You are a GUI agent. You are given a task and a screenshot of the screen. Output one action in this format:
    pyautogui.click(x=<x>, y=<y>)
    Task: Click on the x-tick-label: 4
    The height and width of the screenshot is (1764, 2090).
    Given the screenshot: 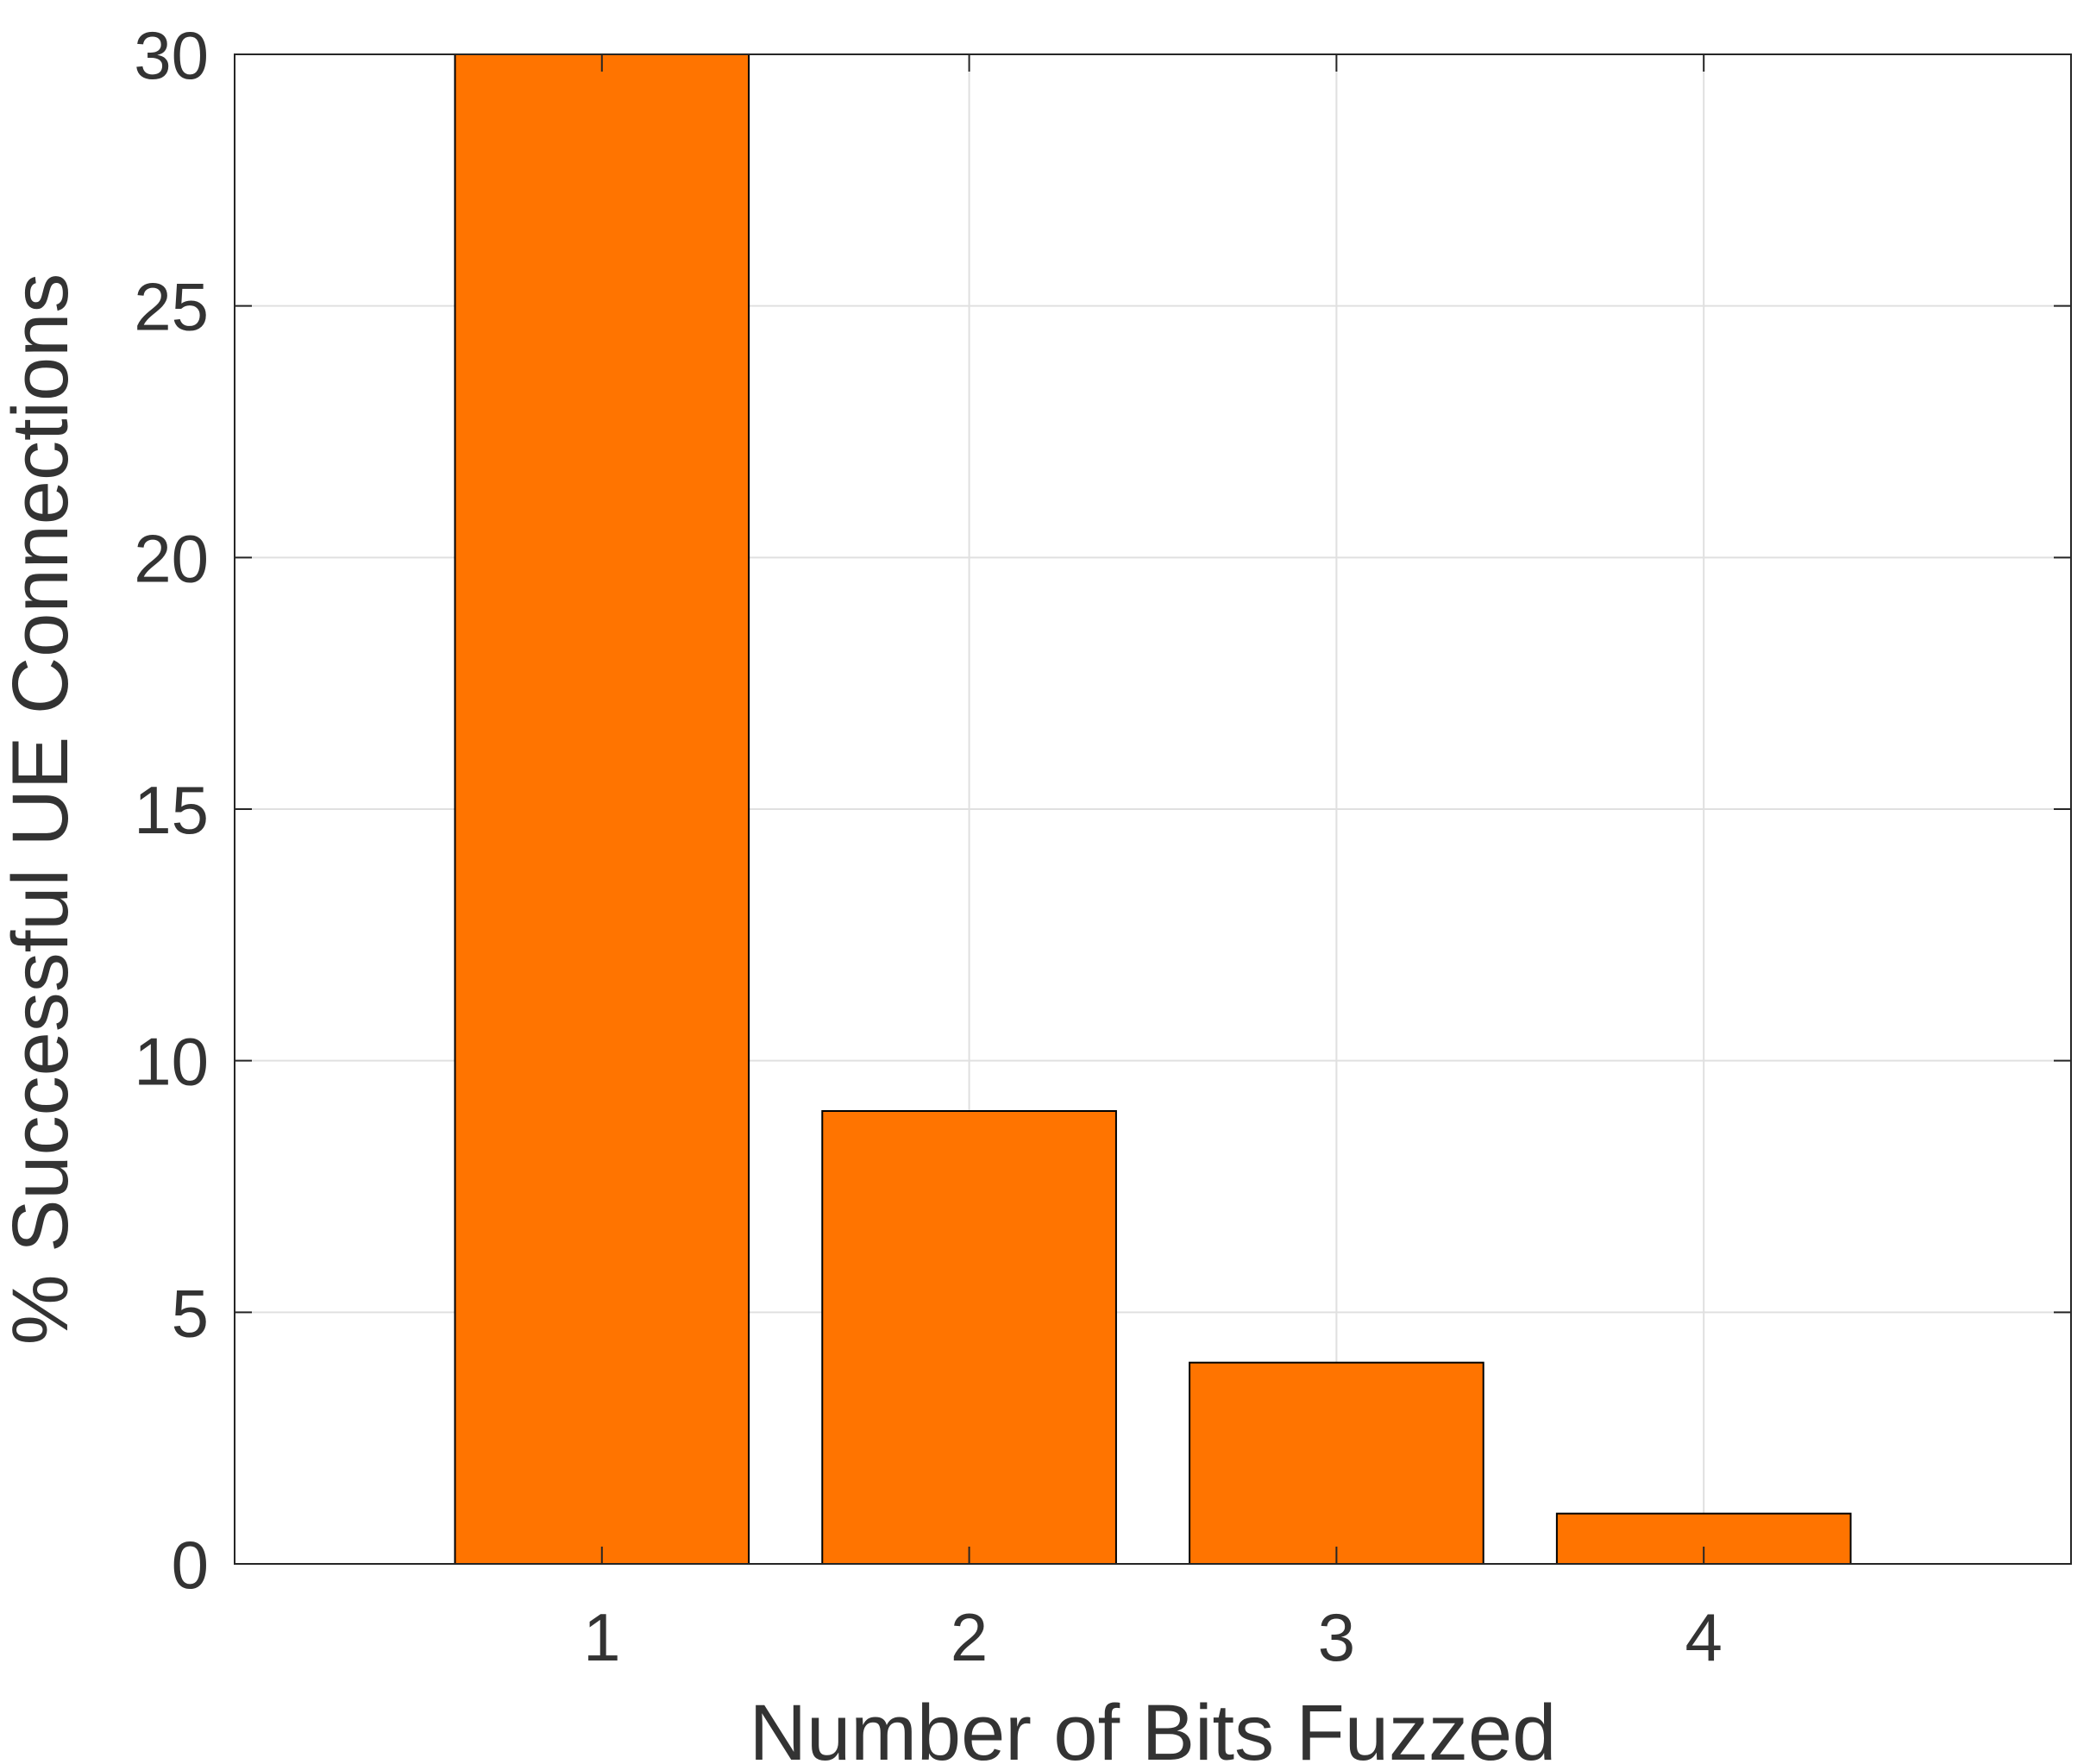 What is the action you would take?
    pyautogui.click(x=1704, y=1637)
    